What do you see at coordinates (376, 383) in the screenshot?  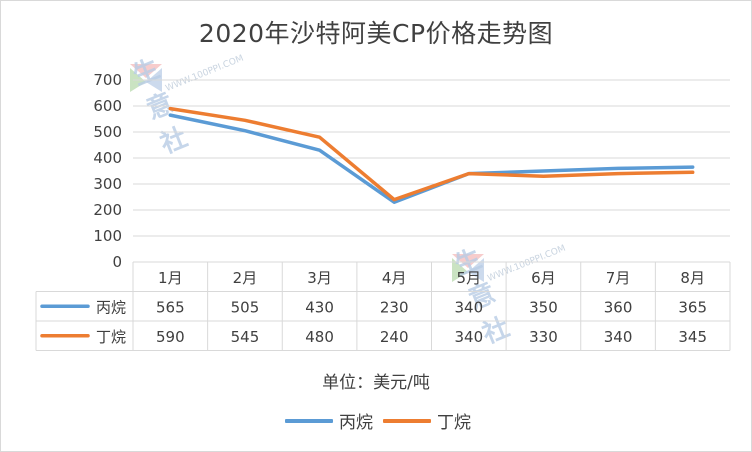 I see `unit-note: 单位：美元/吨` at bounding box center [376, 383].